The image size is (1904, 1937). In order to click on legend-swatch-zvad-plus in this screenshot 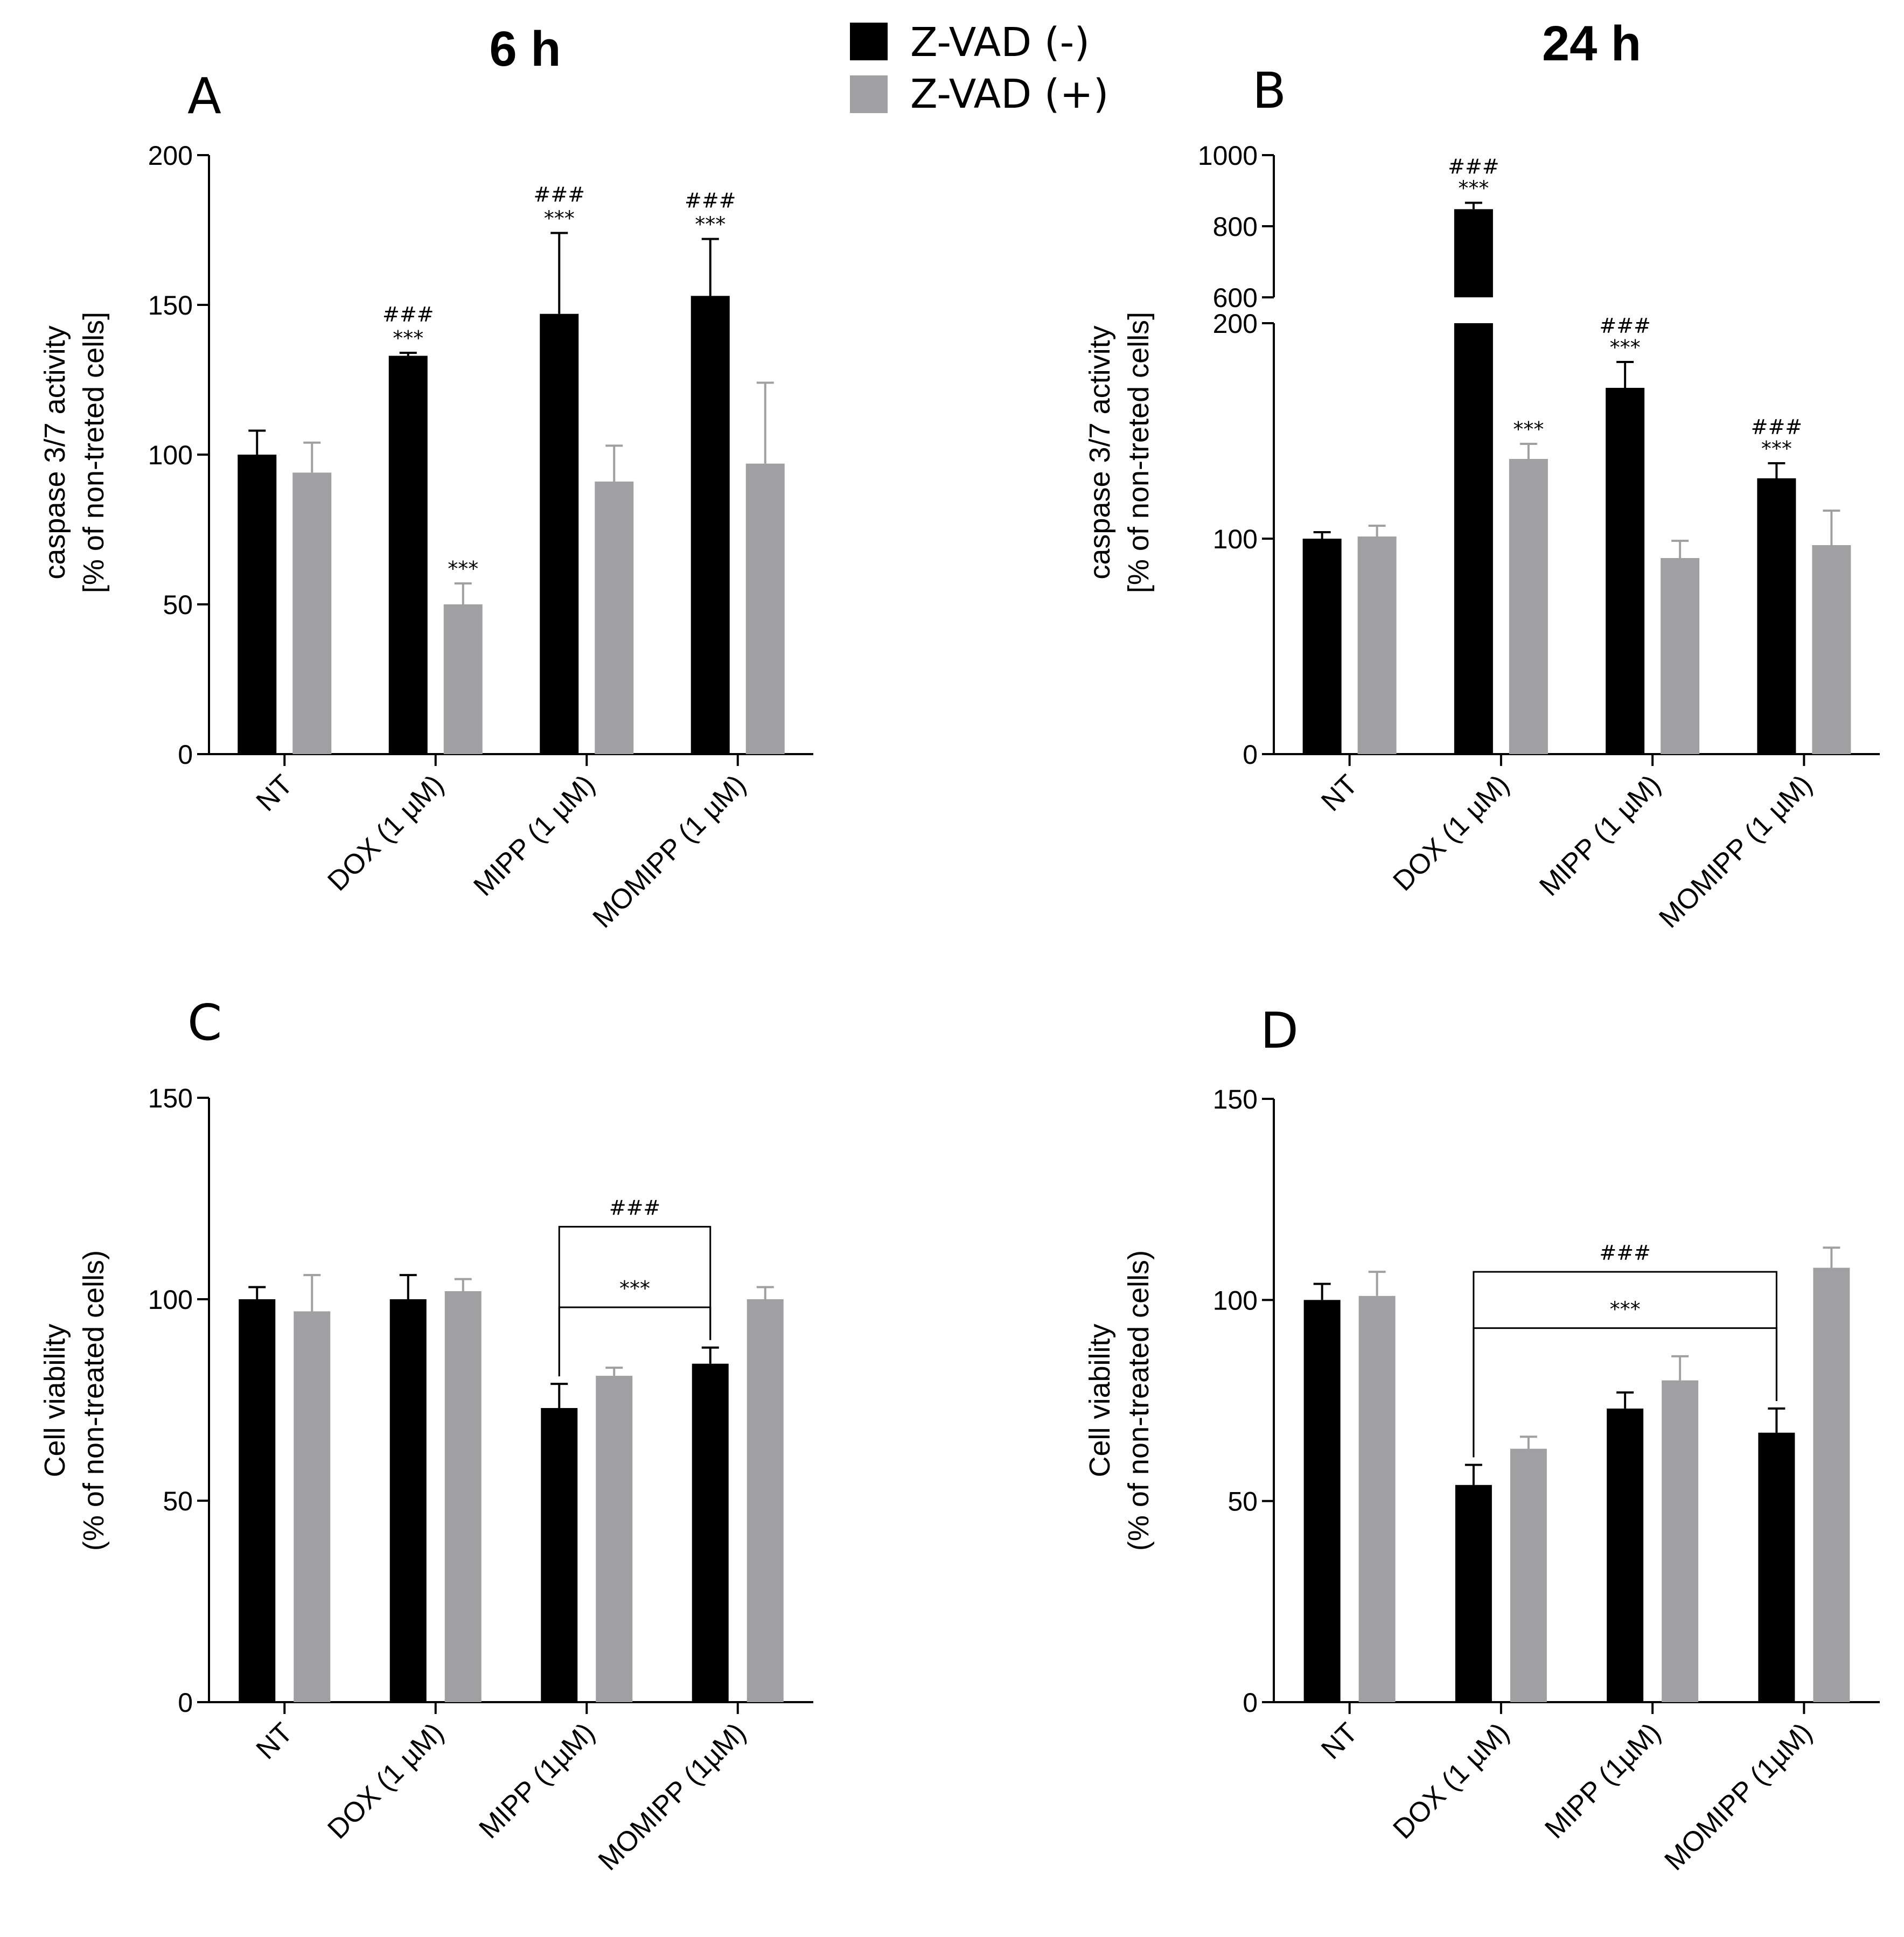, I will do `click(869, 94)`.